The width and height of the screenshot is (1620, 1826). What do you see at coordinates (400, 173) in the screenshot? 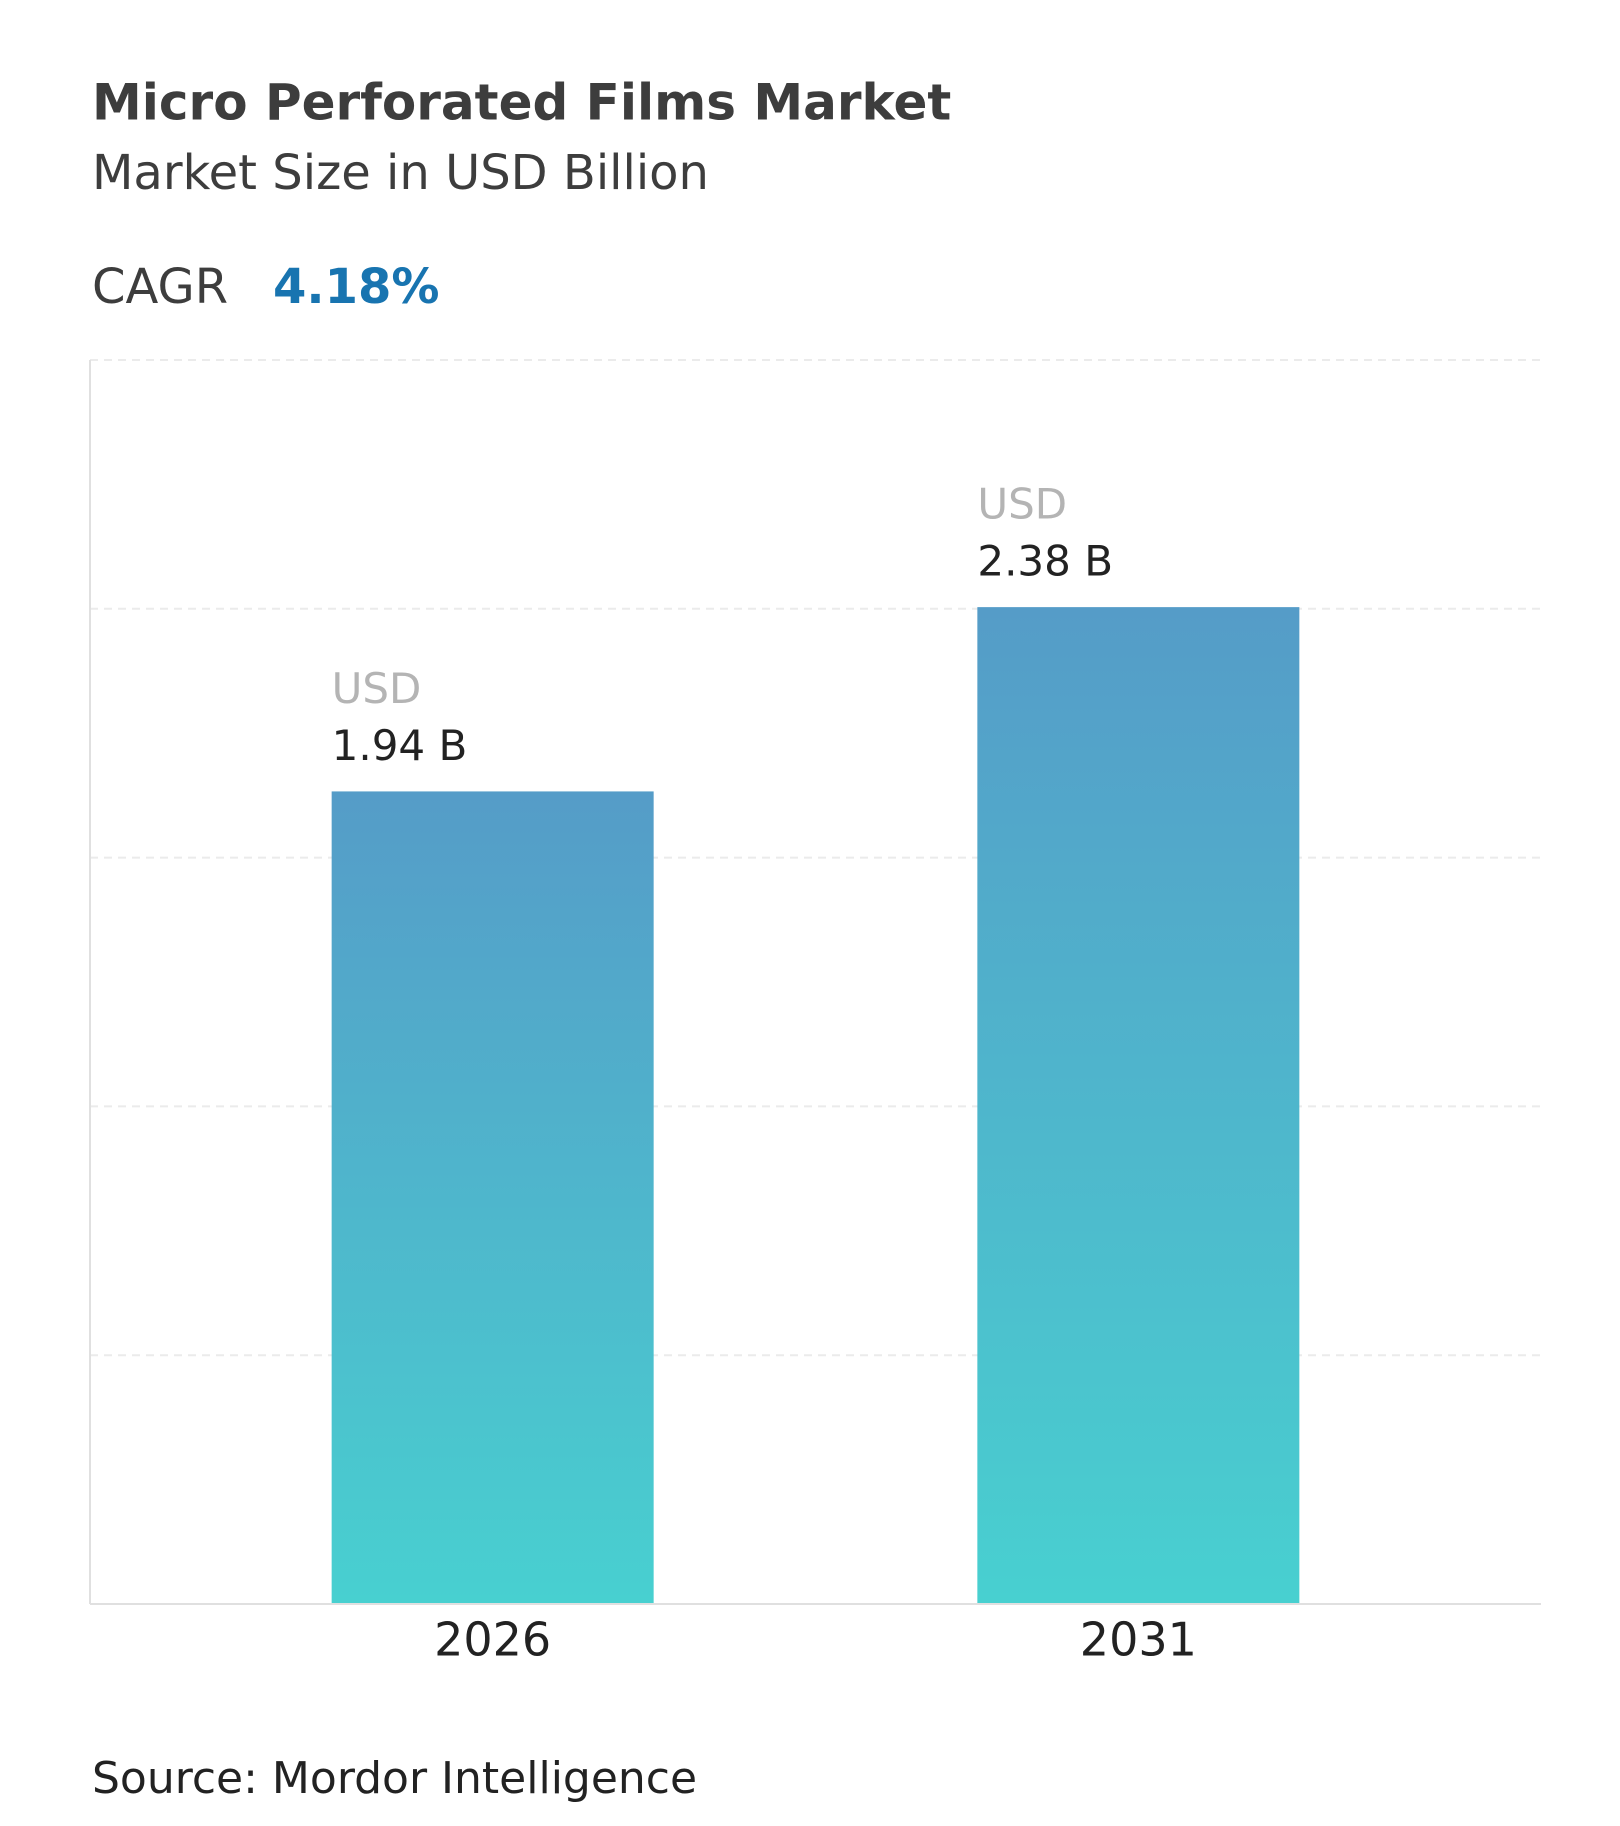
I see `chart-subtitle: Market Size in USD Billion` at bounding box center [400, 173].